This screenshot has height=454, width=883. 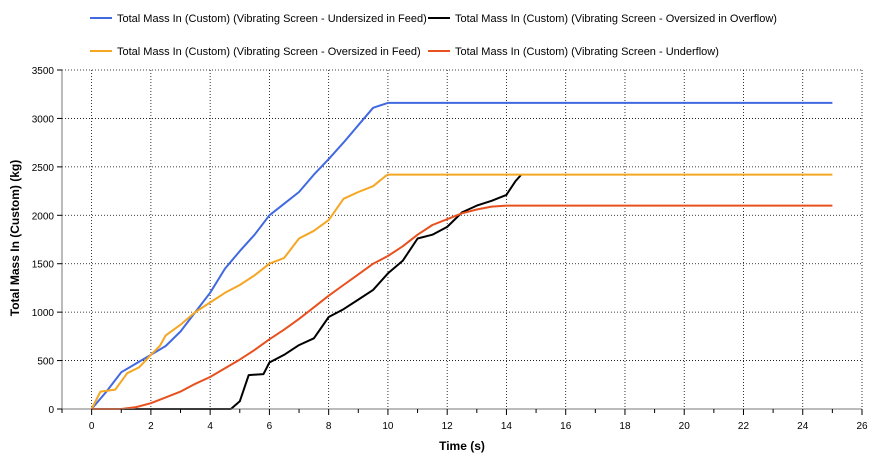 What do you see at coordinates (43, 119) in the screenshot?
I see `y-tick-label: 3000` at bounding box center [43, 119].